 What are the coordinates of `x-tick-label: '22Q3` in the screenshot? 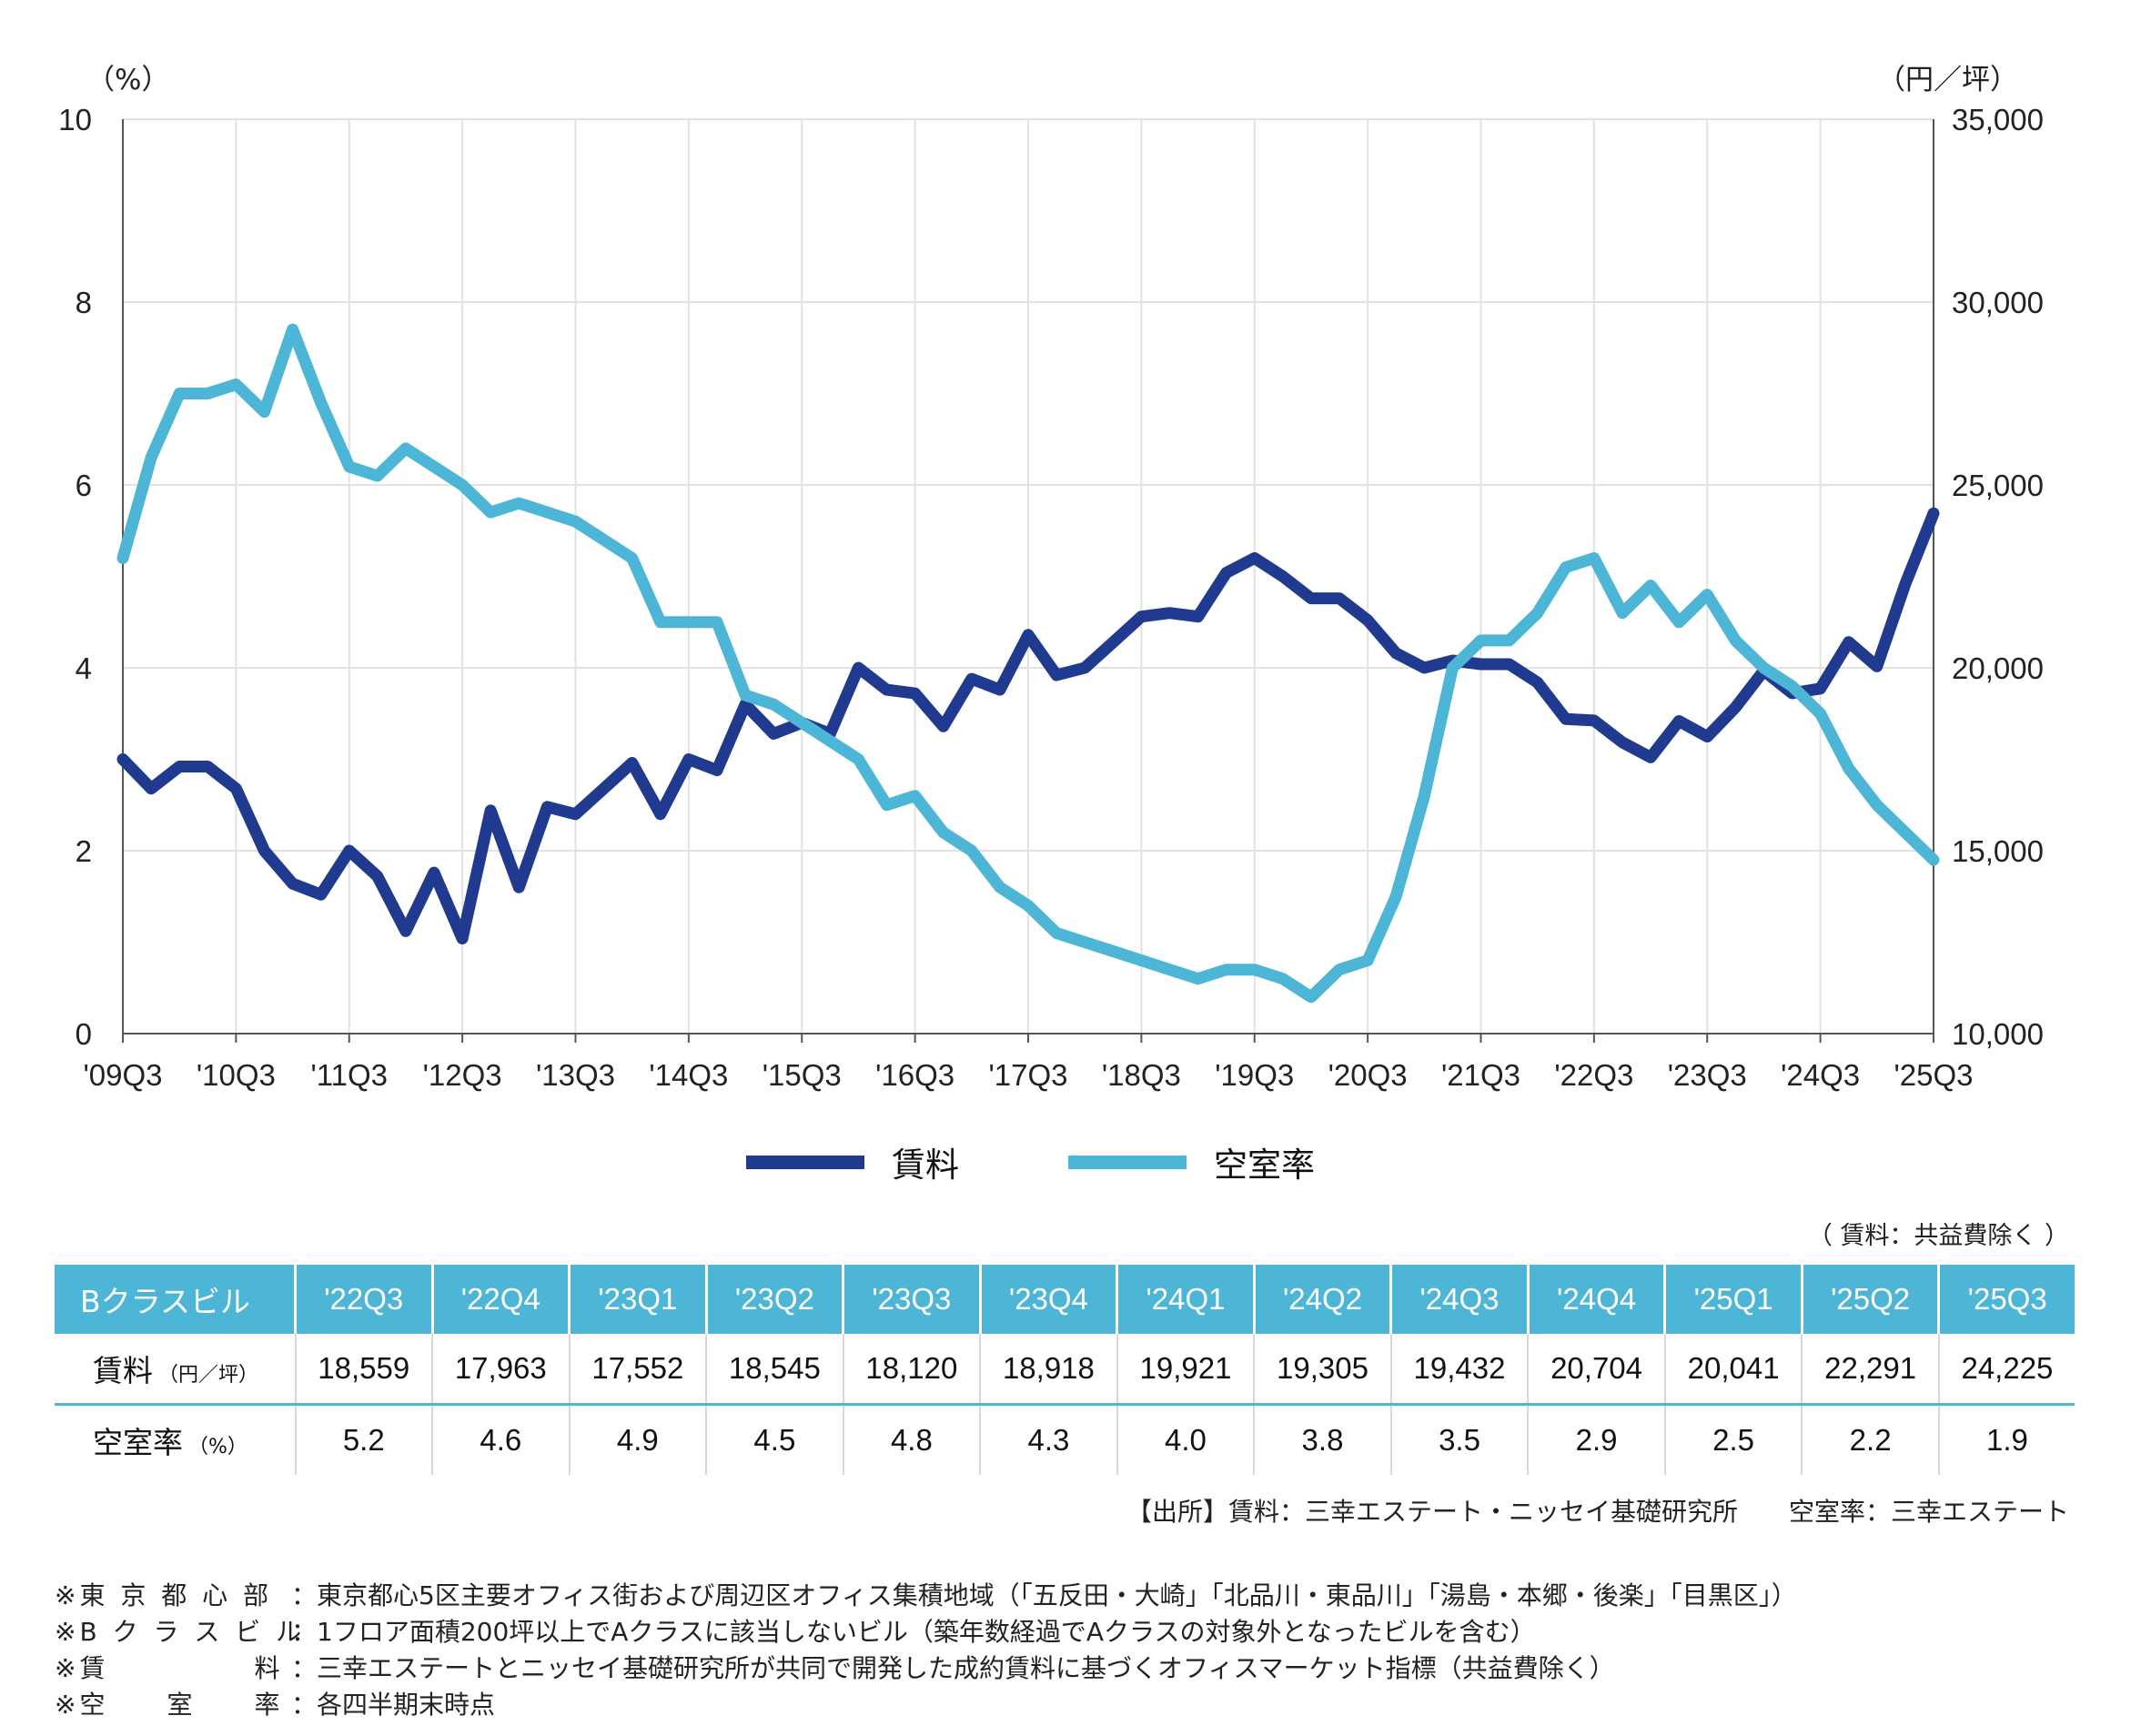 It's located at (1593, 1075).